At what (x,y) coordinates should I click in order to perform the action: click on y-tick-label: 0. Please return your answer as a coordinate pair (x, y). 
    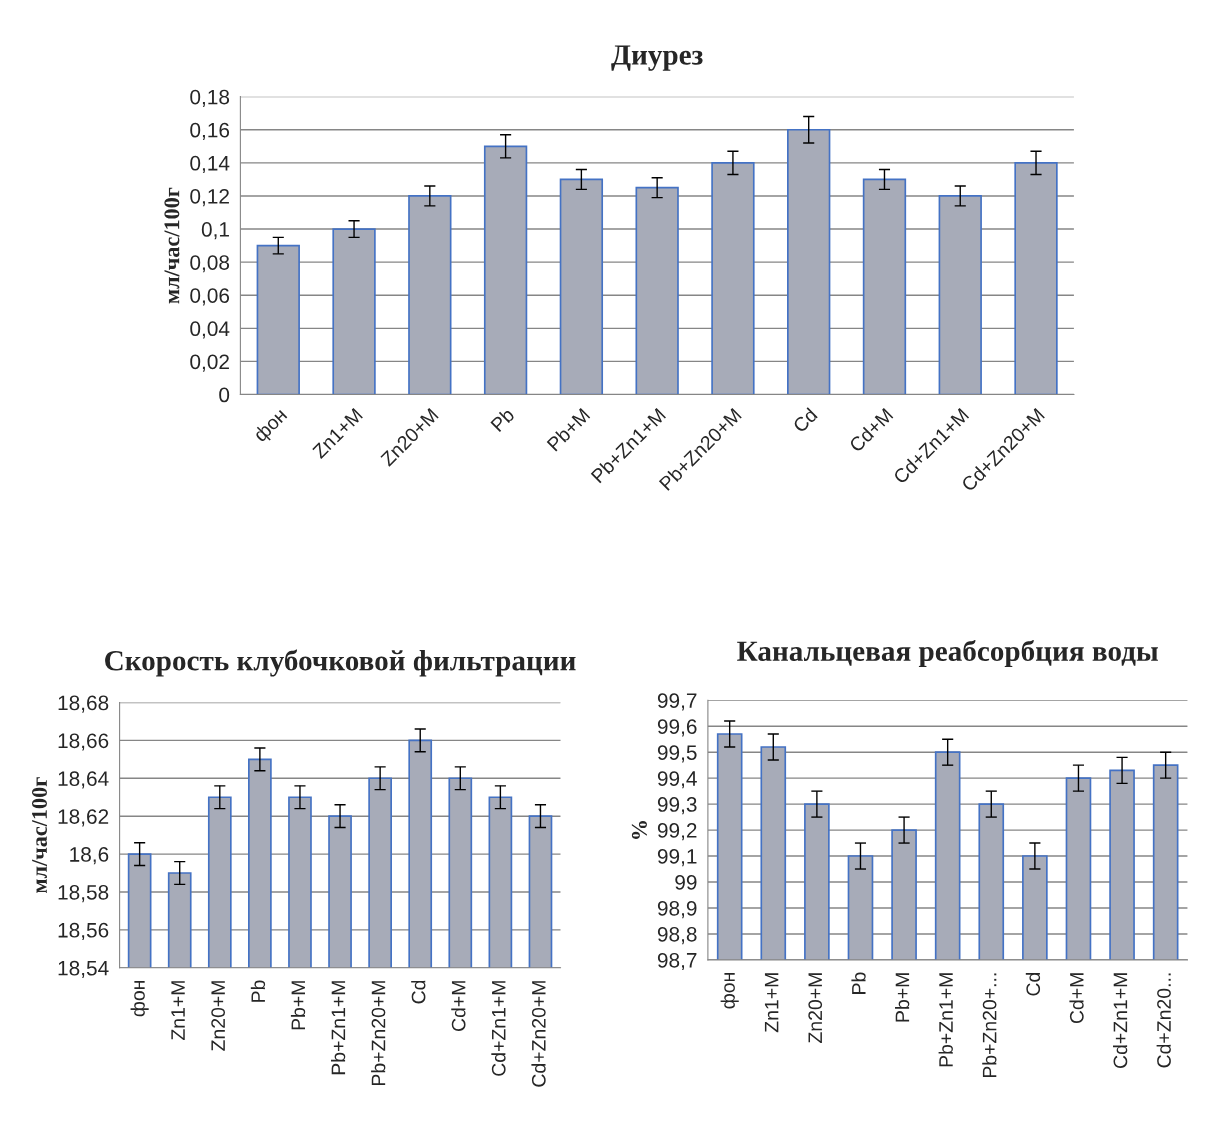
    Looking at the image, I should click on (224, 395).